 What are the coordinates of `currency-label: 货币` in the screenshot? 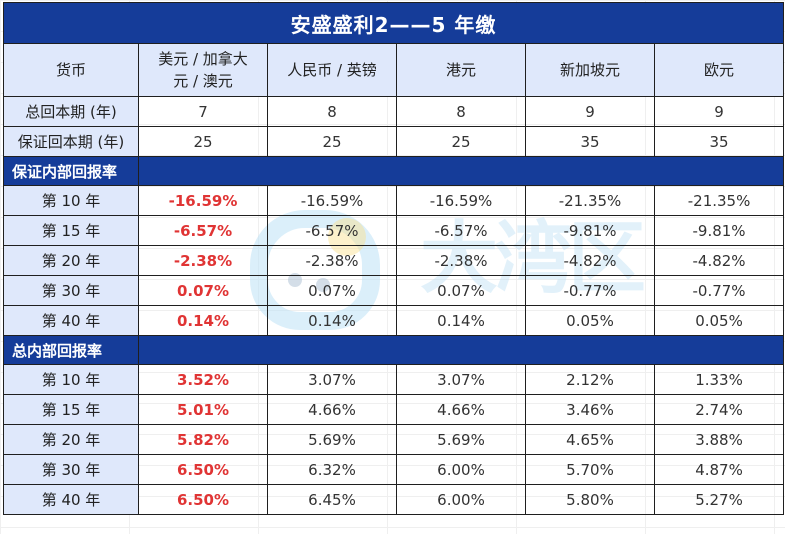 It's located at (71, 70).